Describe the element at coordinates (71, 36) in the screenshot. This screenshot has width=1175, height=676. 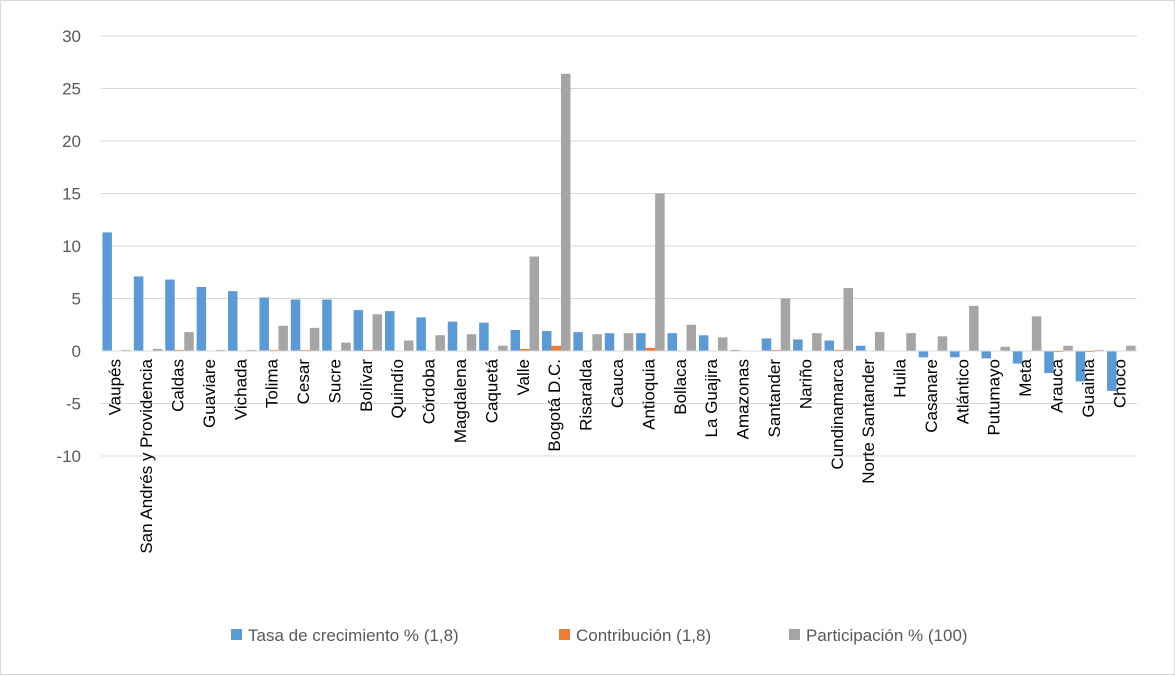
I see `y-tick-label: 30` at that location.